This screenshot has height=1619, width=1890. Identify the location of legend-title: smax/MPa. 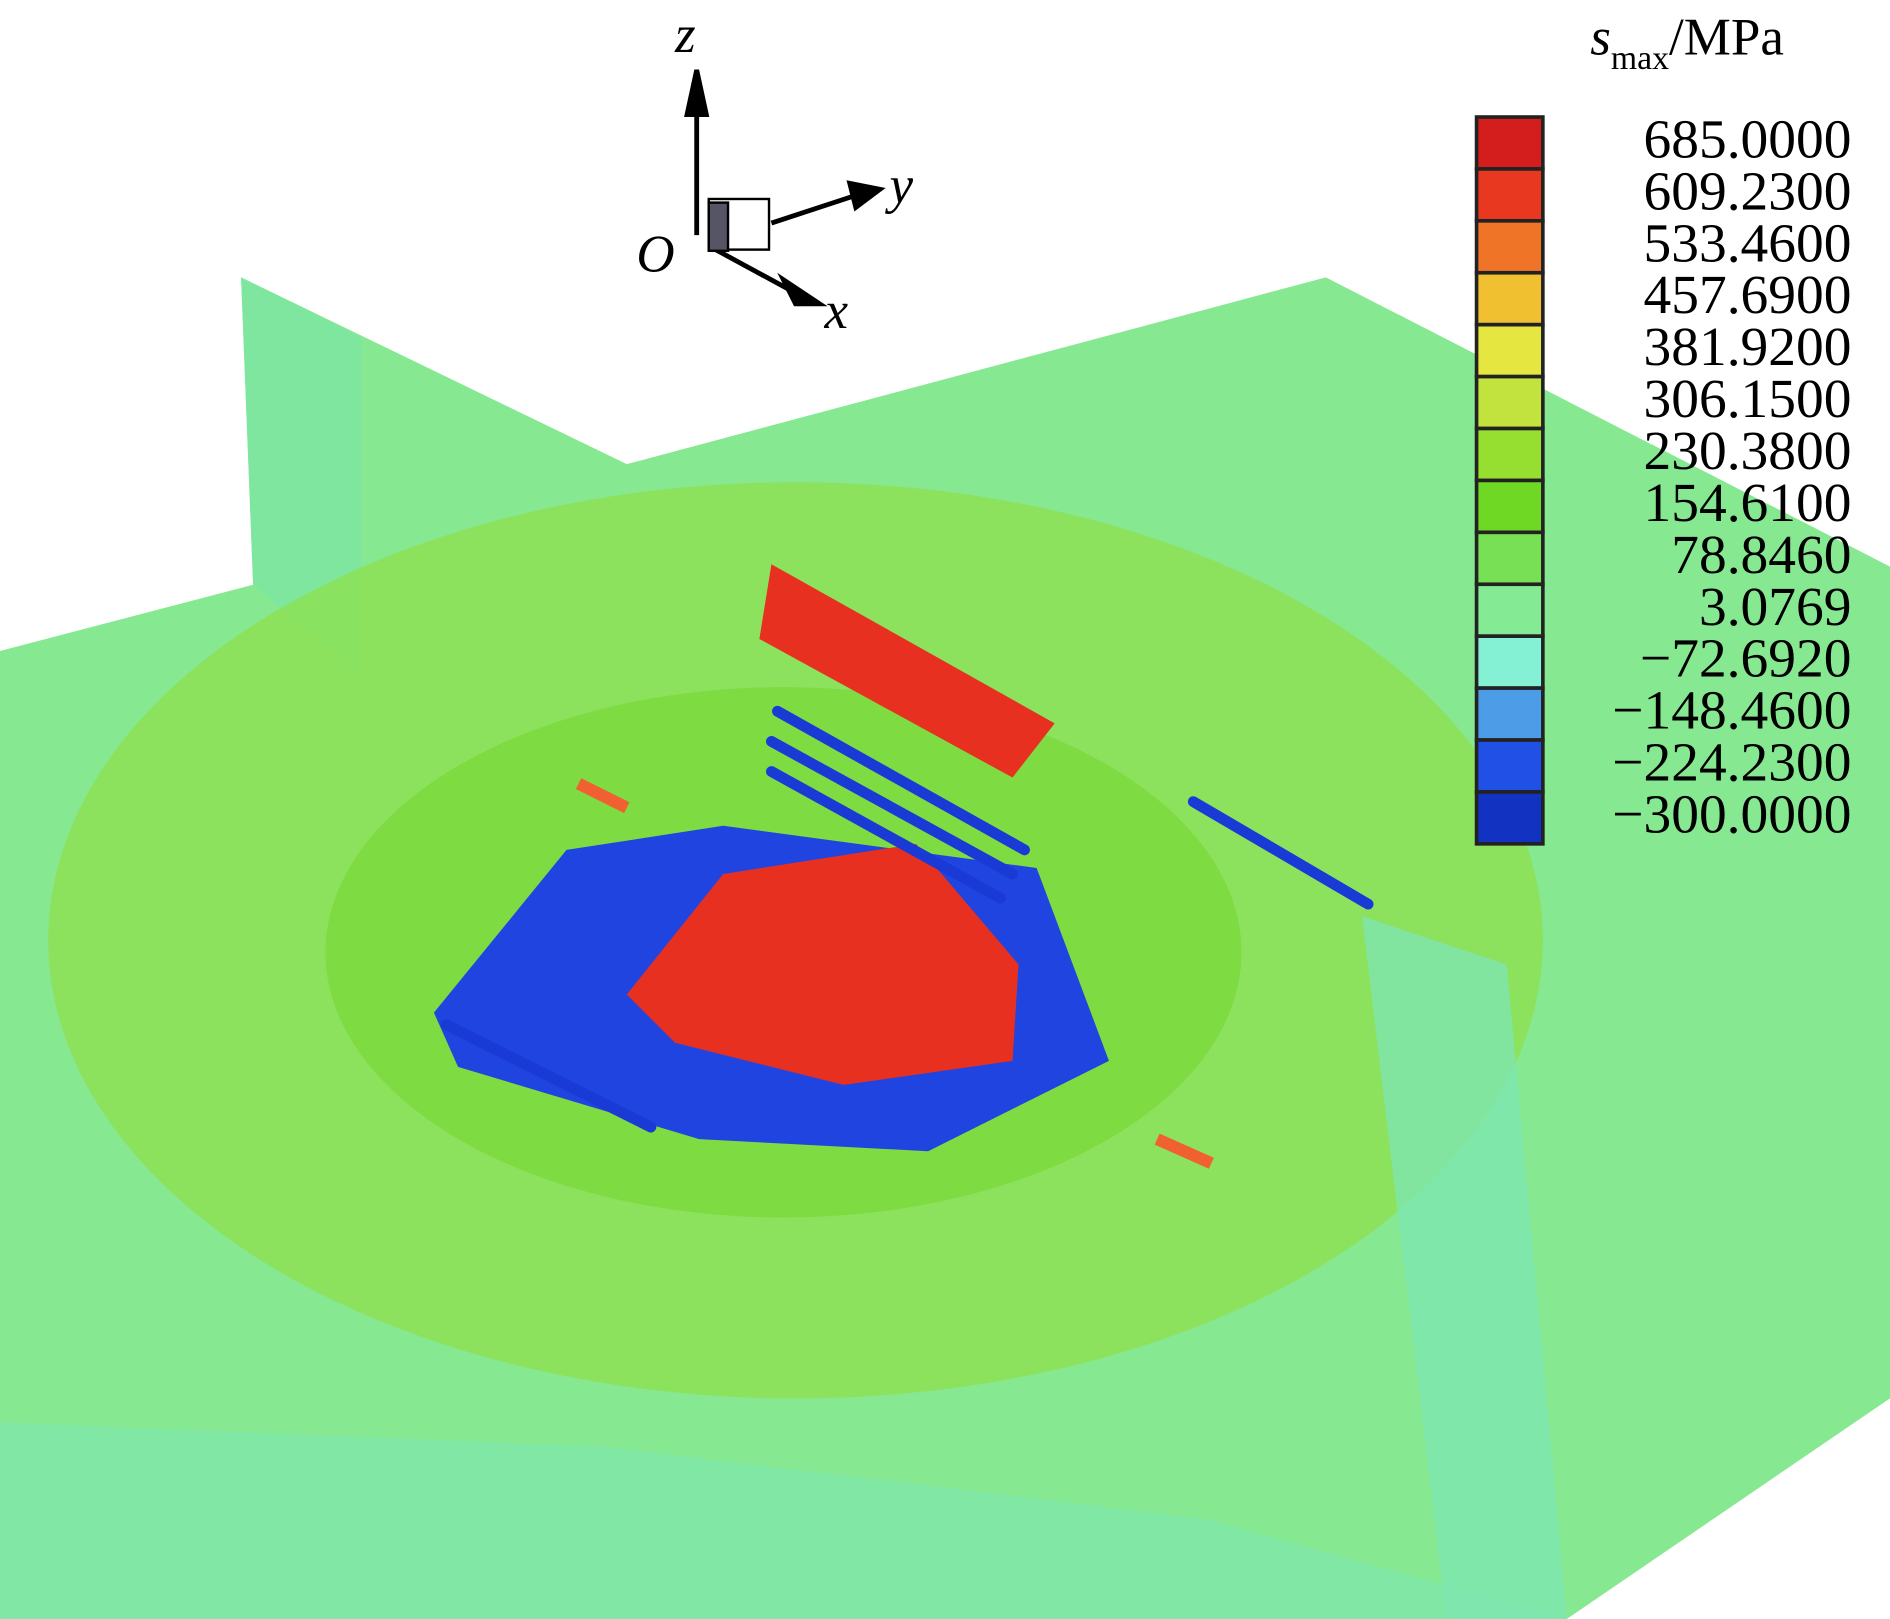
(1687, 42).